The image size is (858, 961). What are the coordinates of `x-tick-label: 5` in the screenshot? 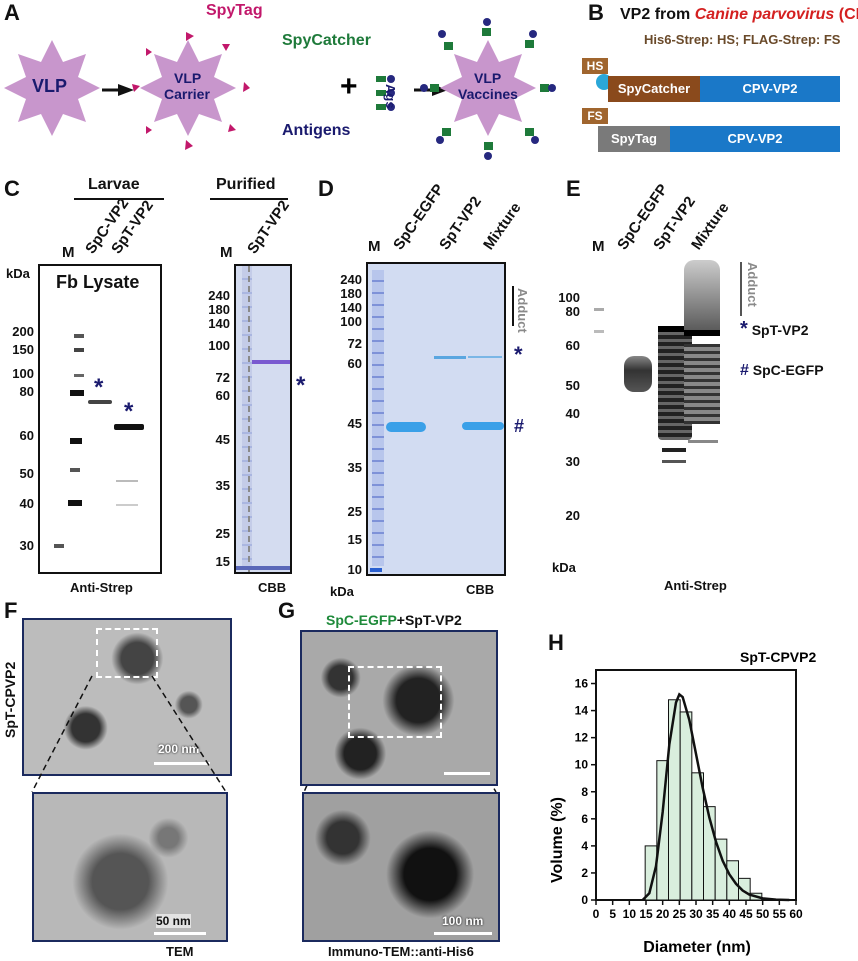 It's located at (612, 914).